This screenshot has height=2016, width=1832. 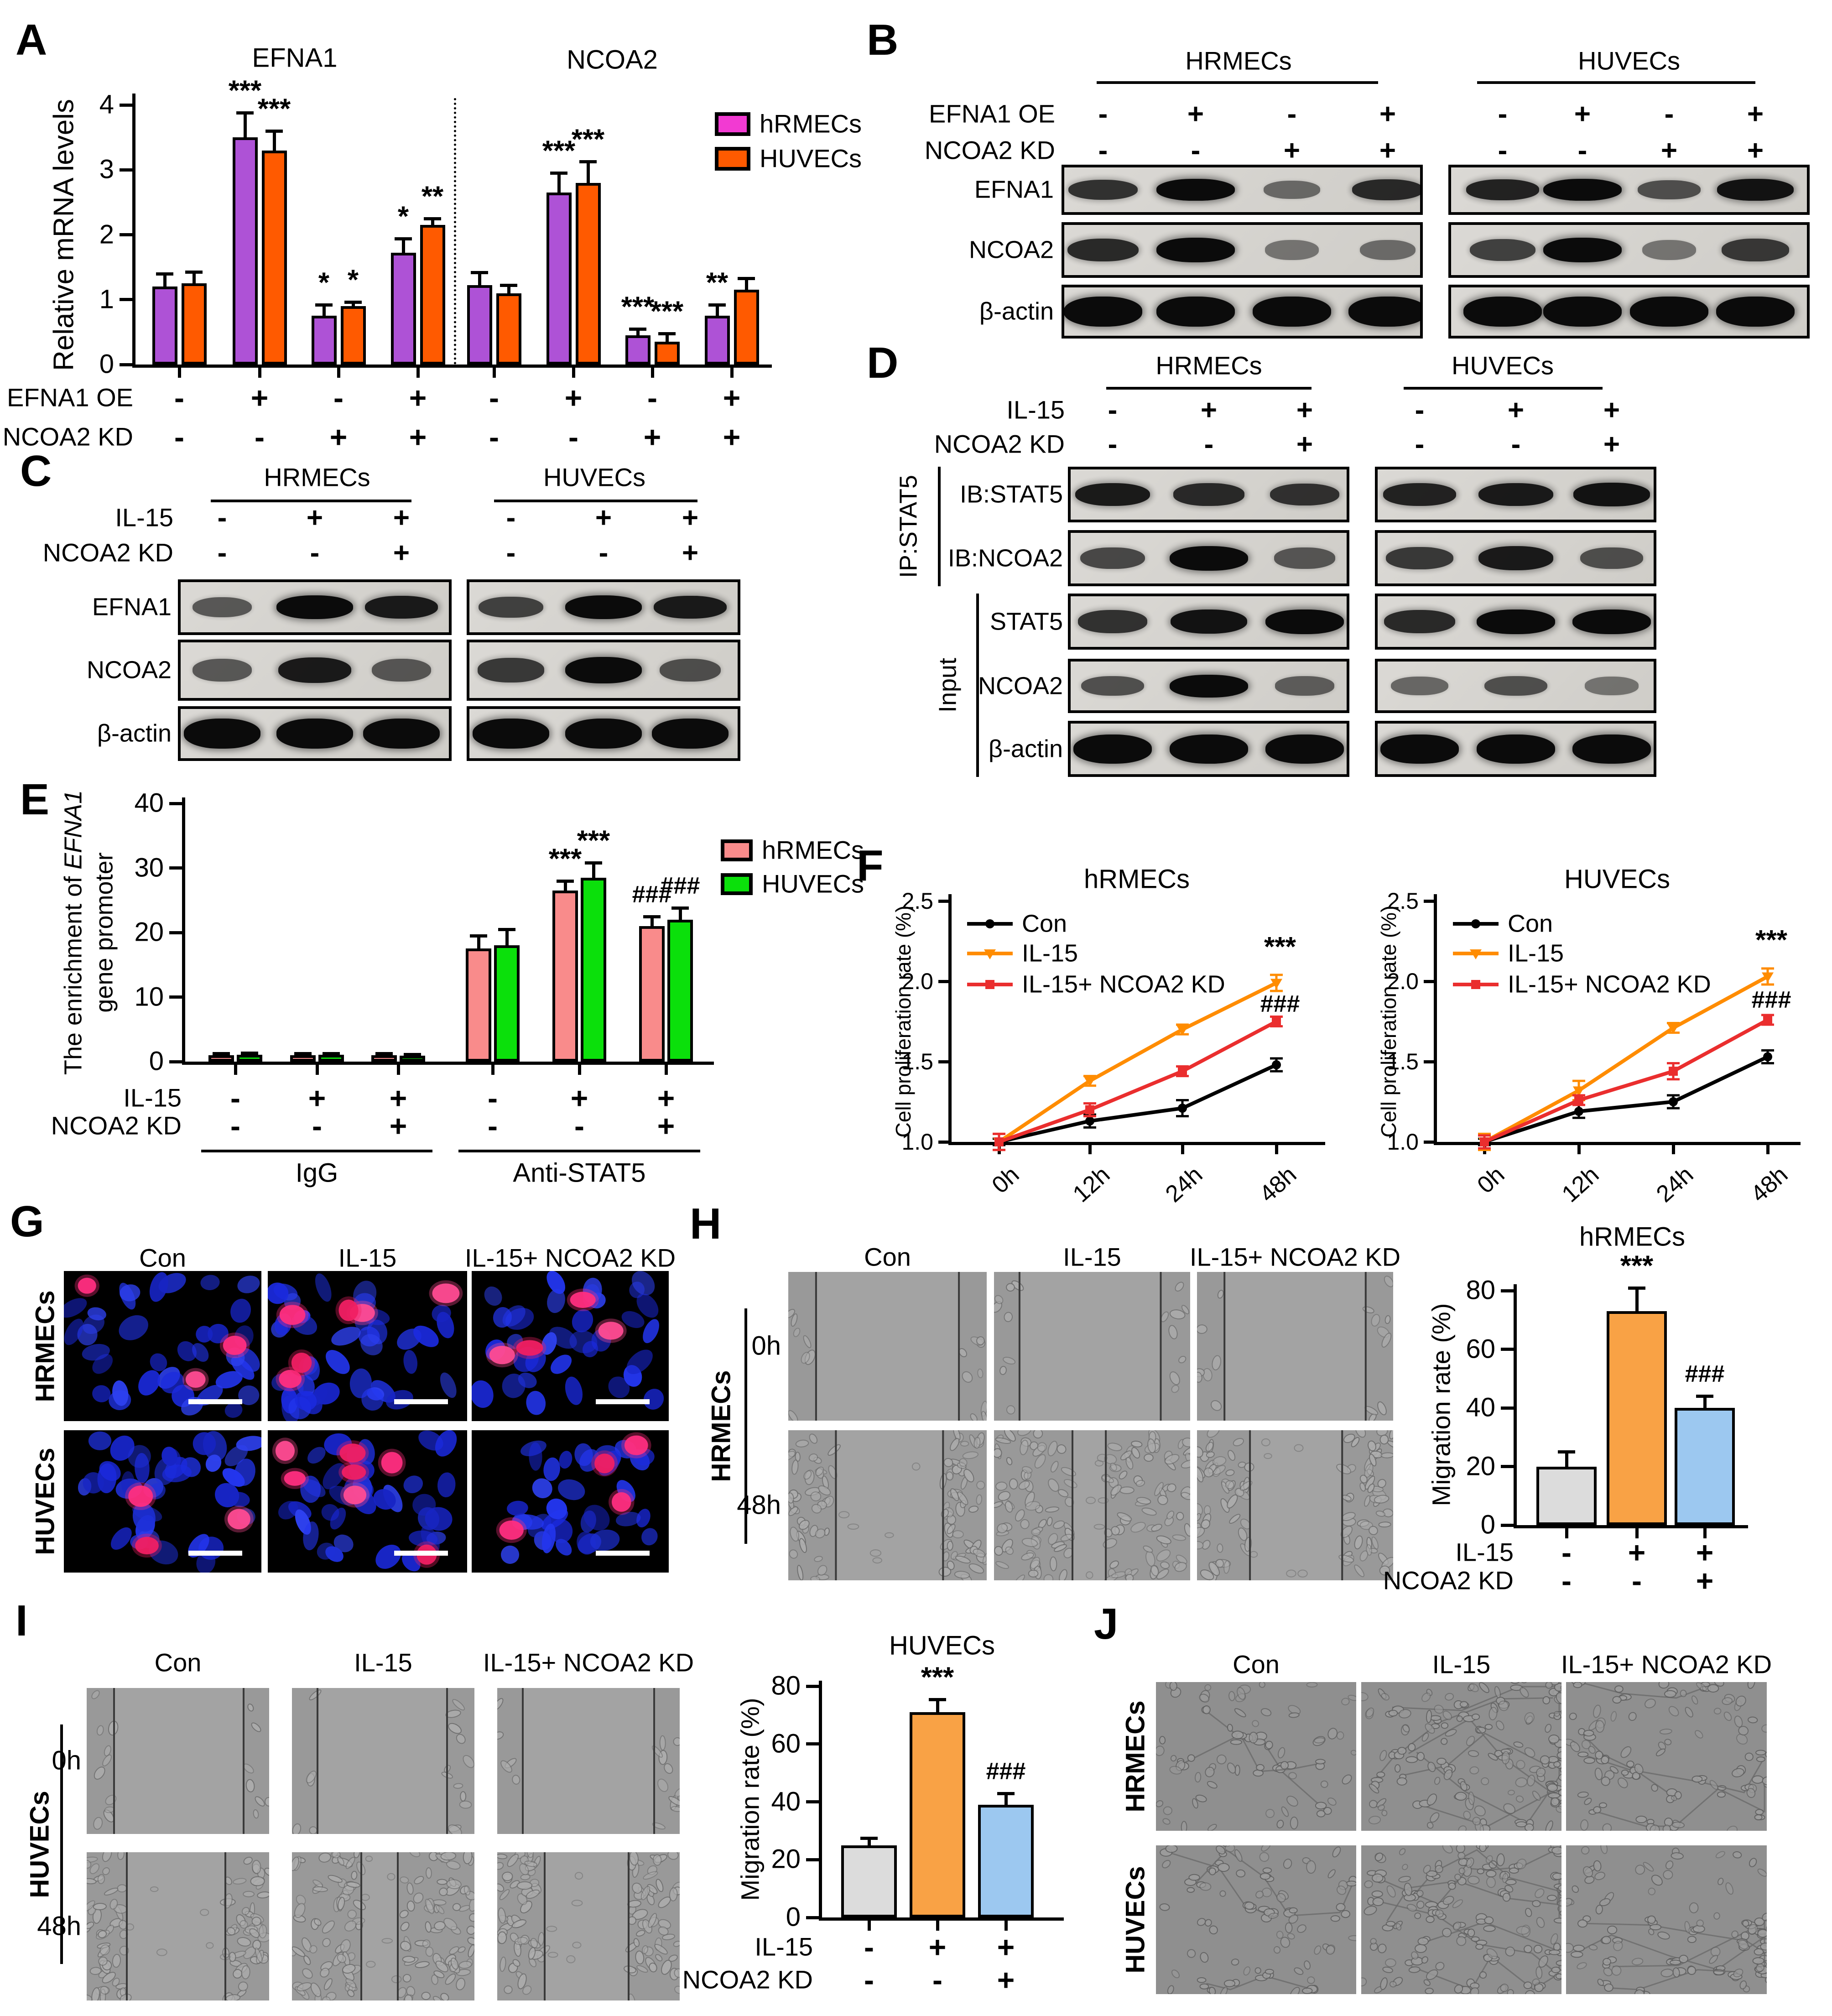 What do you see at coordinates (367, 1257) in the screenshot?
I see `column-header: IL-15` at bounding box center [367, 1257].